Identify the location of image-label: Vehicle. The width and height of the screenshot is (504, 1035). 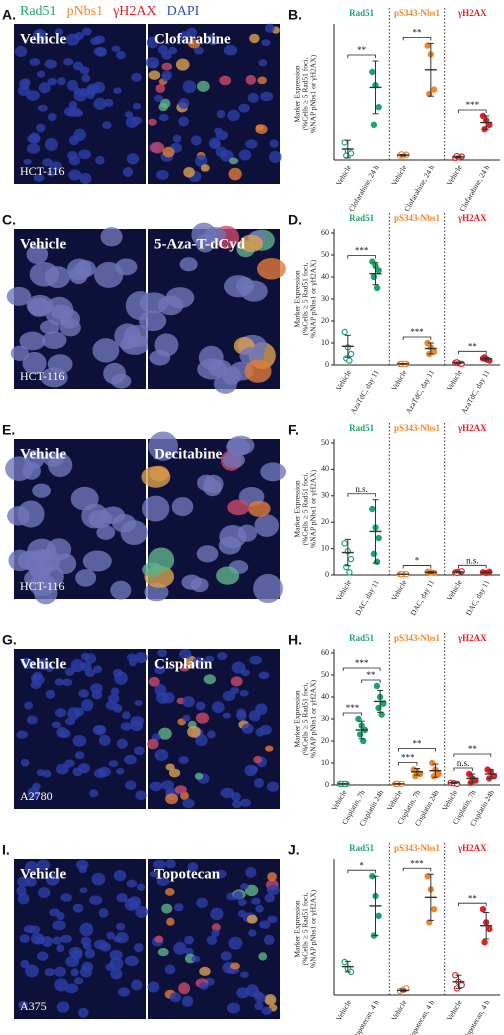
(43, 664).